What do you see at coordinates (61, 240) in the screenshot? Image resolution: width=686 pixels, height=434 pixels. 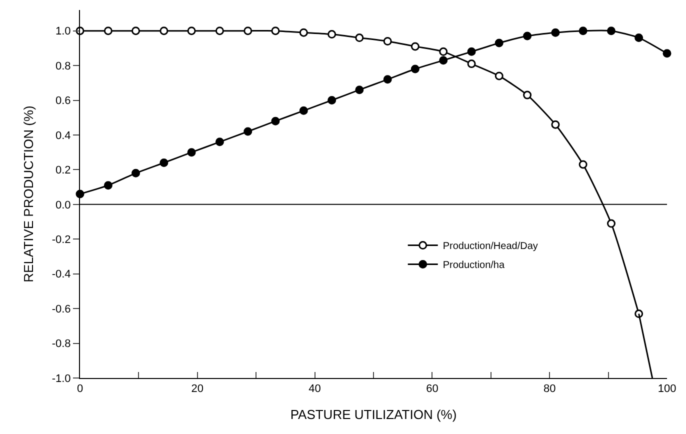 I see `y-tick-label: -0.2` at bounding box center [61, 240].